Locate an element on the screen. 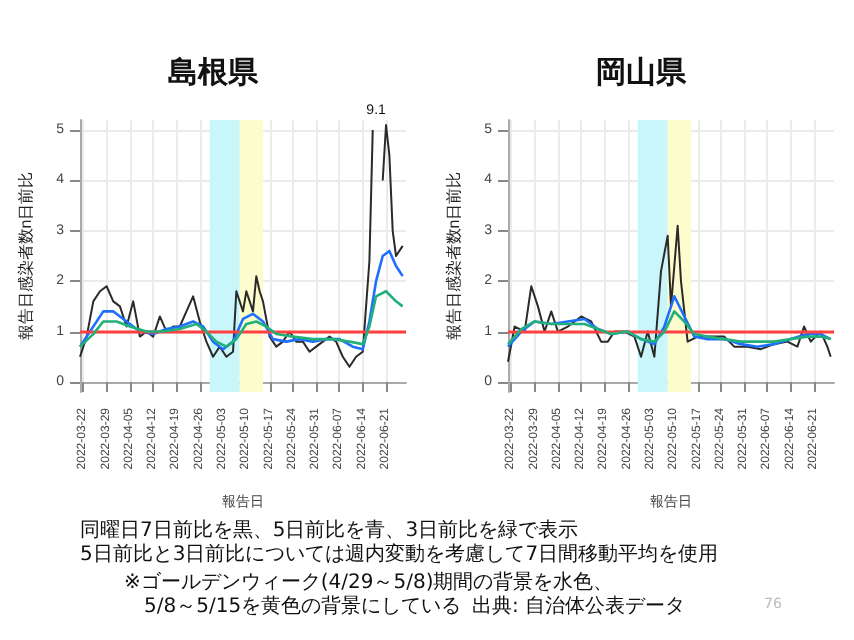  chart-title: 岡山県 is located at coordinates (642, 73).